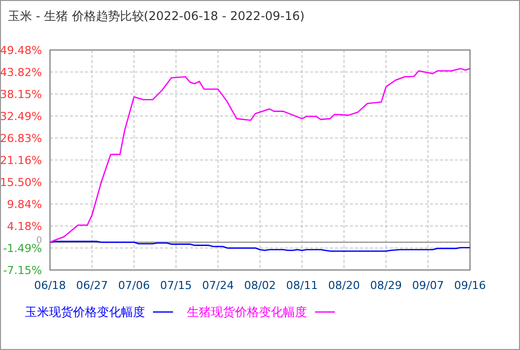  I want to click on y-tick-label: 43.82%, so click(21, 72).